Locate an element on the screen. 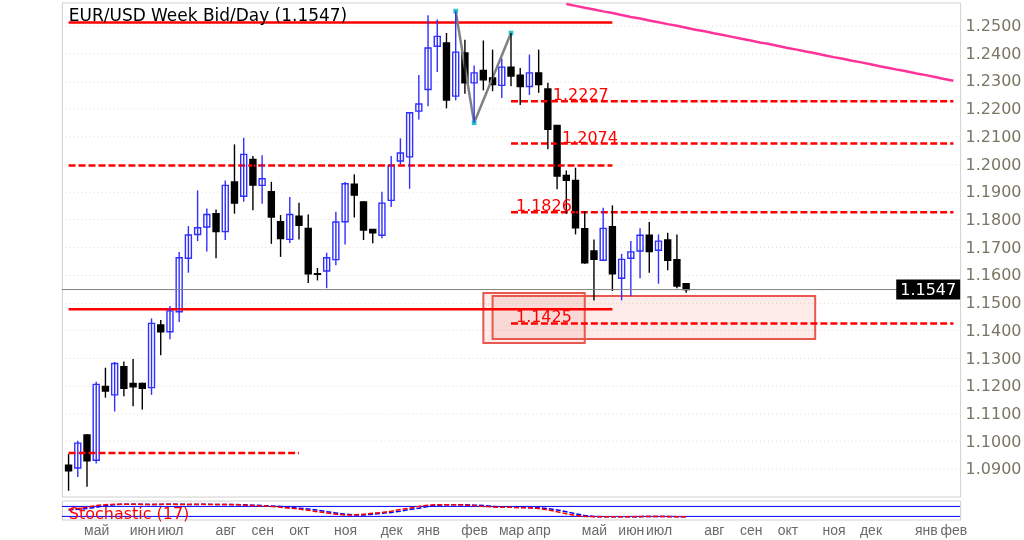 Image resolution: width=1024 pixels, height=540 pixels. y-tick-label: 1.2000 is located at coordinates (993, 164).